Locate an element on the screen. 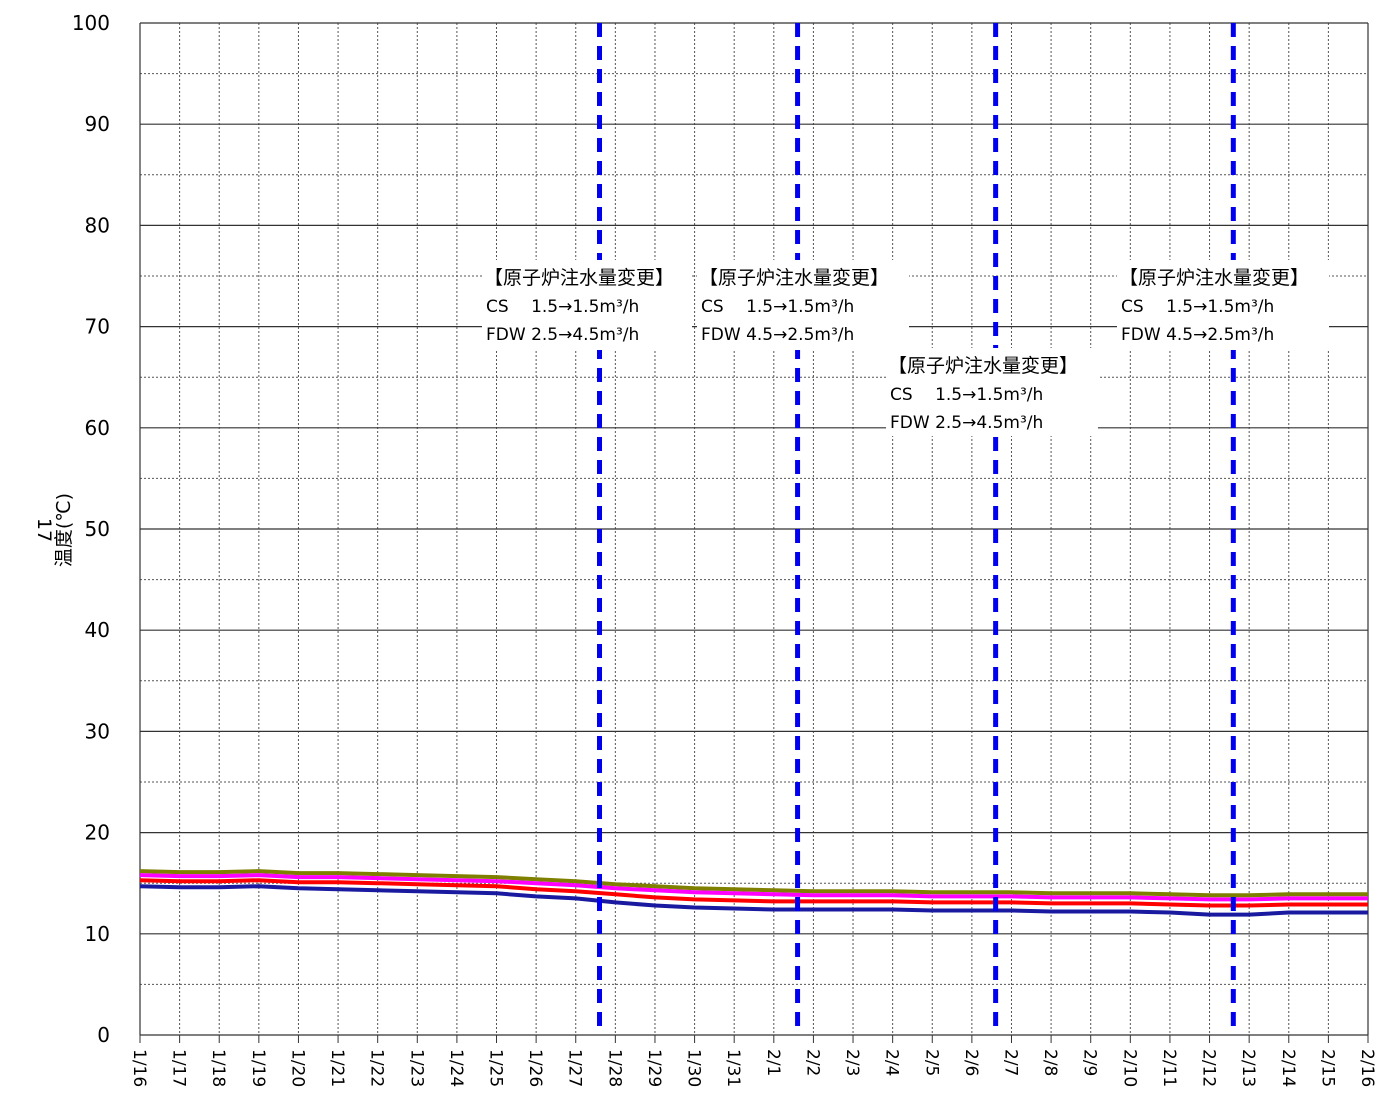 The height and width of the screenshot is (1106, 1381). y-tick-labels: 0 10 20 30 40 50 60 70 80 90 100 is located at coordinates (91, 529).